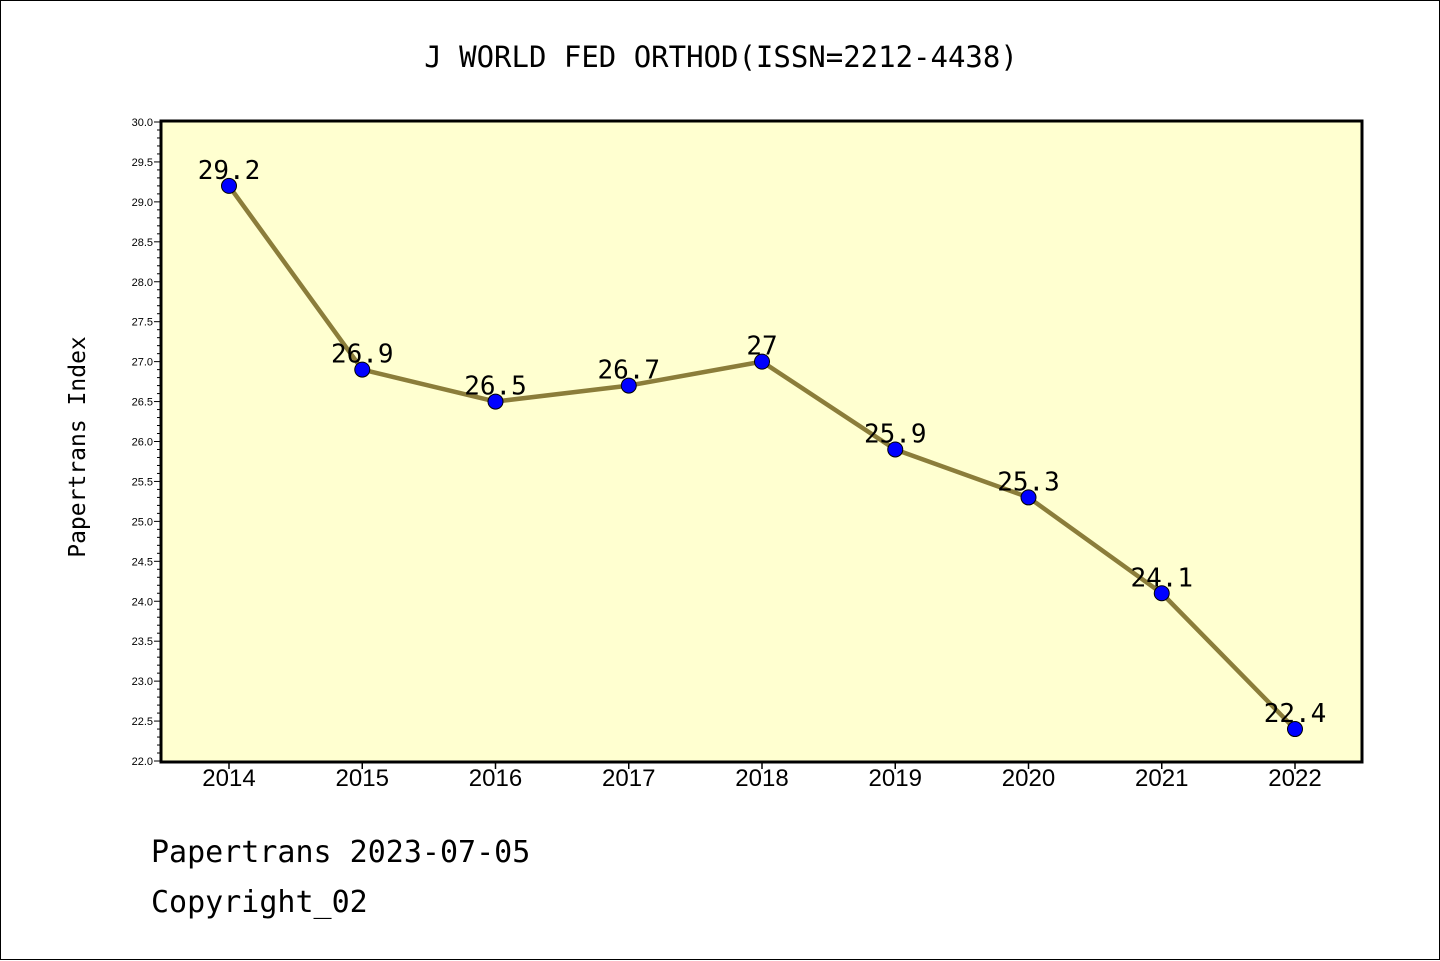  What do you see at coordinates (495, 387) in the screenshot?
I see `data-label: 26.5` at bounding box center [495, 387].